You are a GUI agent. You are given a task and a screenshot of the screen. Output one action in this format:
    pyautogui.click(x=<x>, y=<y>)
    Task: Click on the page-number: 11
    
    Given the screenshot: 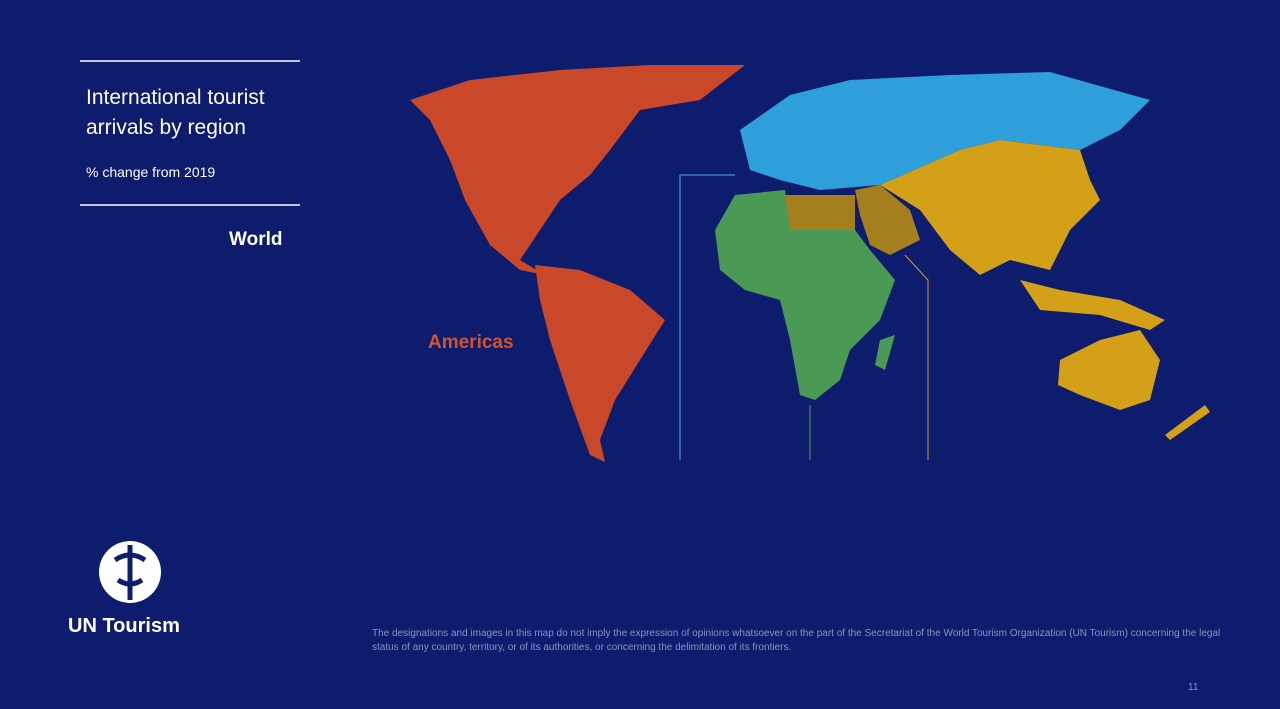 What is the action you would take?
    pyautogui.click(x=1193, y=687)
    